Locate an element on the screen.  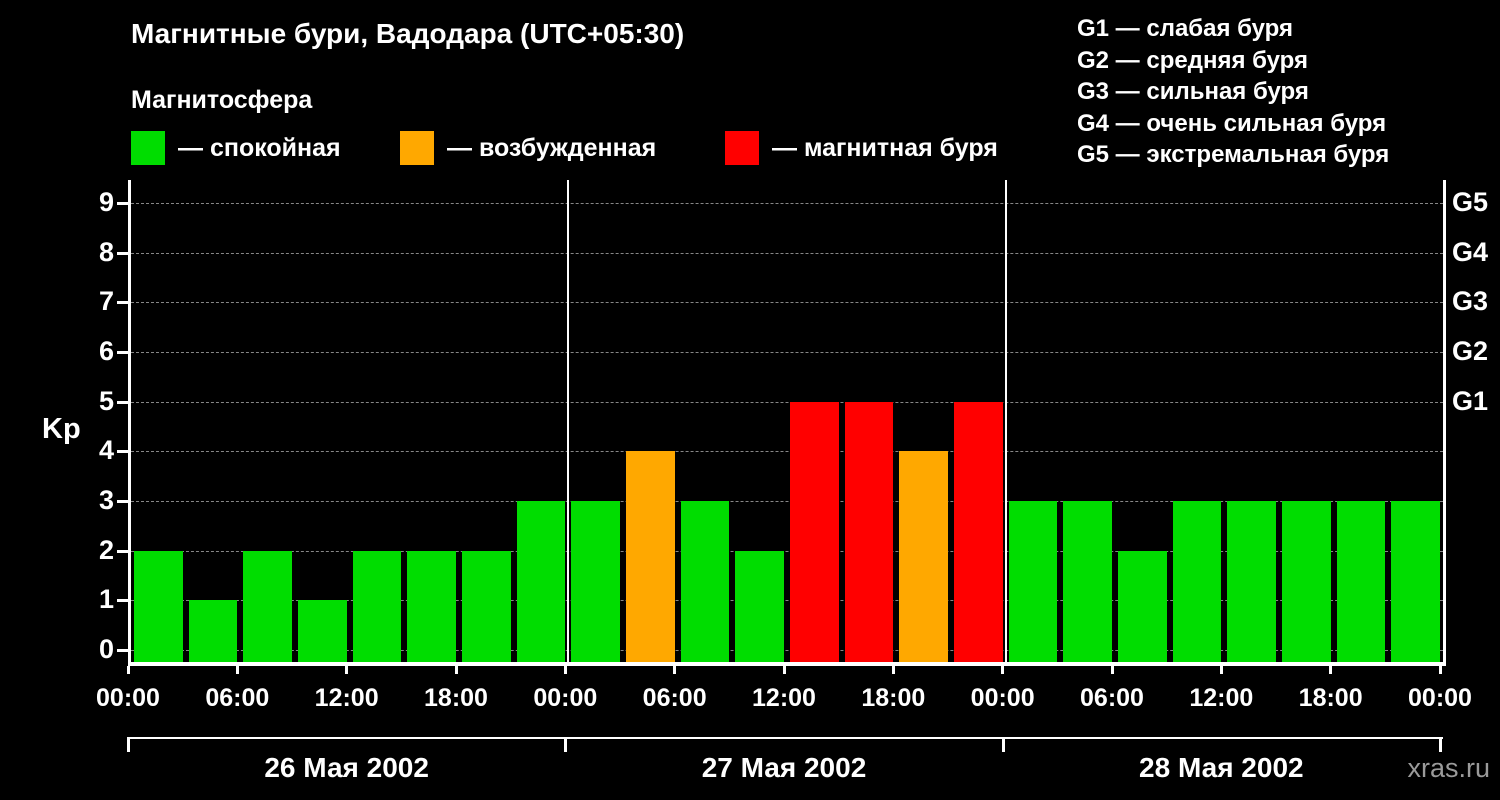
legend-label-red: — магнитная буря is located at coordinates (885, 147).